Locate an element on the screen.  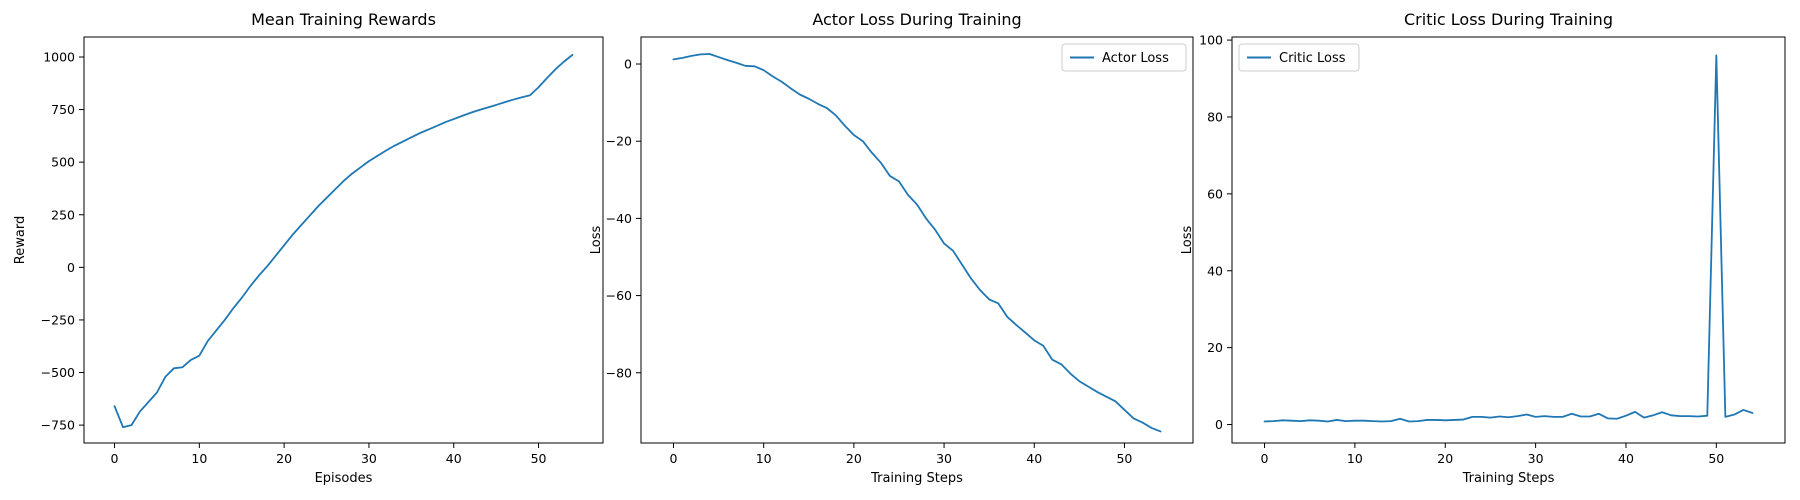
y-tick-label: 40 is located at coordinates (1215, 270).